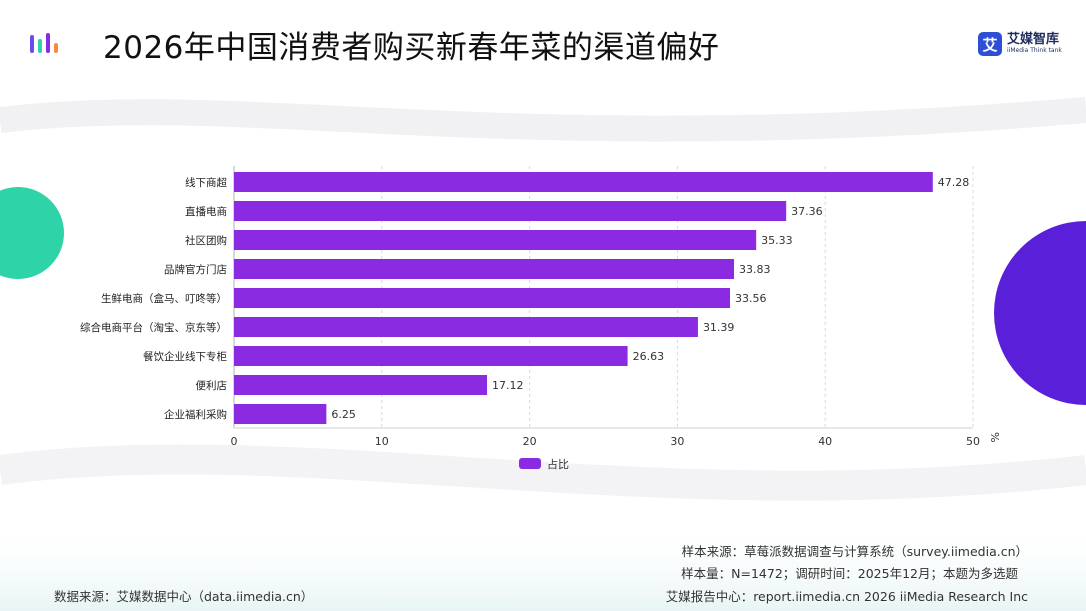  Describe the element at coordinates (994, 437) in the screenshot. I see `x-unit-label: %` at that location.